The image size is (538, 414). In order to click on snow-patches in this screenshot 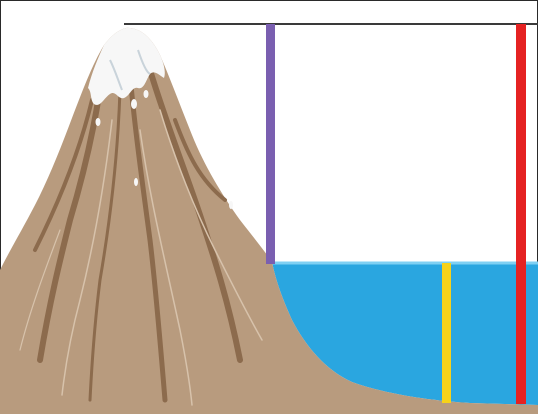, I will do `click(164, 149)`.